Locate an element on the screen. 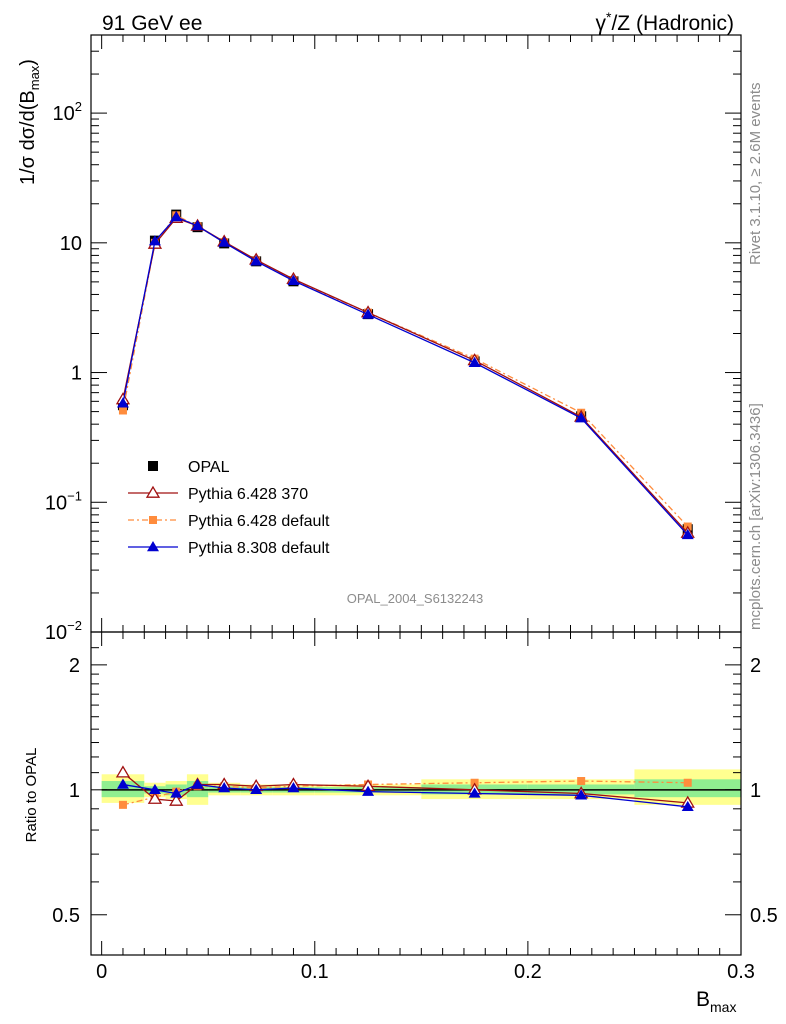  watermark: OPAL_2004_S6132243 is located at coordinates (415, 598).